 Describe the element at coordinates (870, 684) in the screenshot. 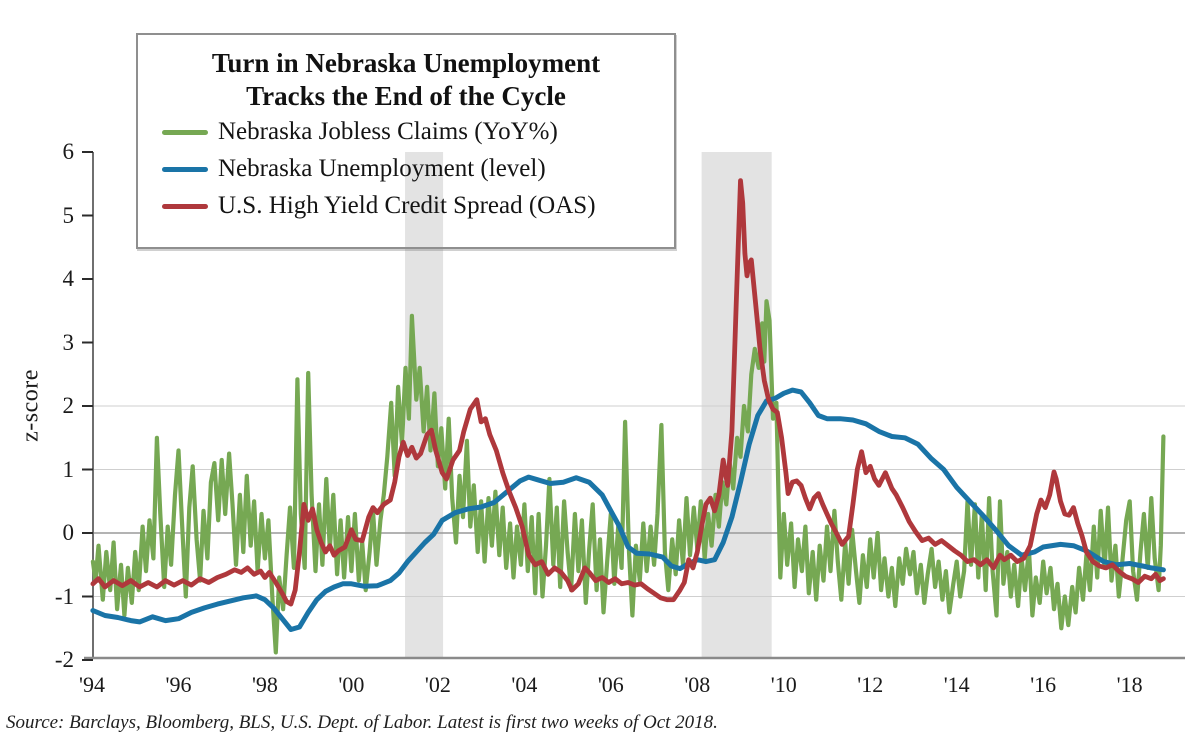

I see `x-tick-label: '12` at that location.